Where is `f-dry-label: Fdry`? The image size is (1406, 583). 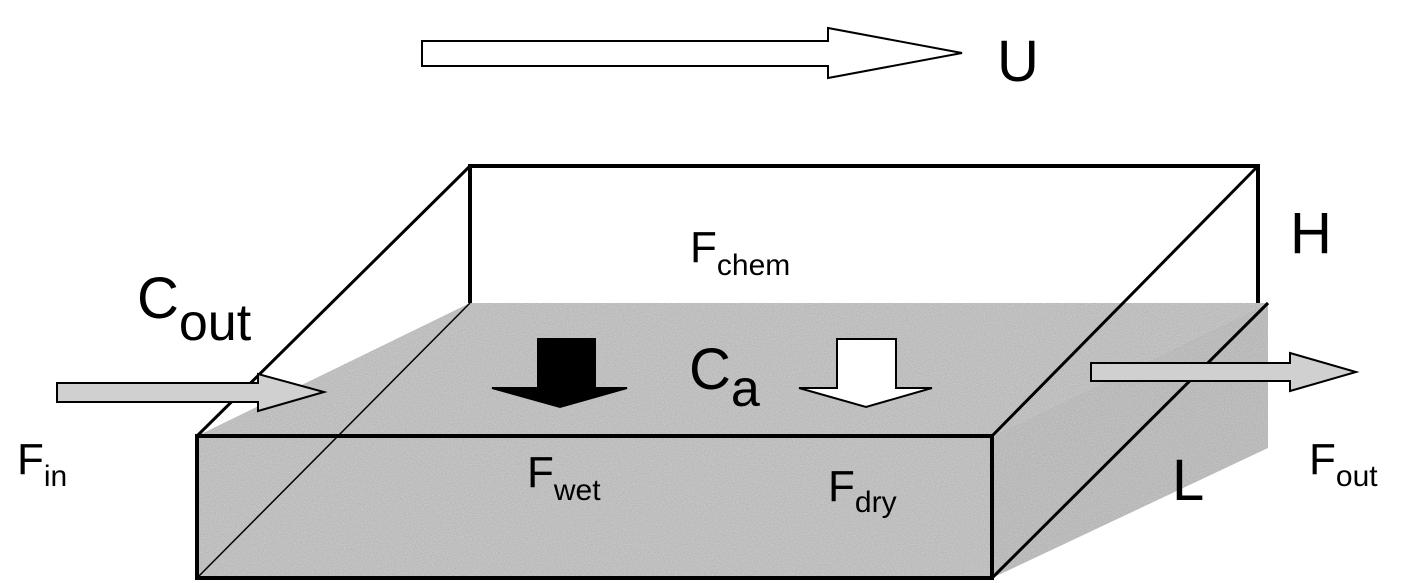
f-dry-label: Fdry is located at coordinates (862, 490).